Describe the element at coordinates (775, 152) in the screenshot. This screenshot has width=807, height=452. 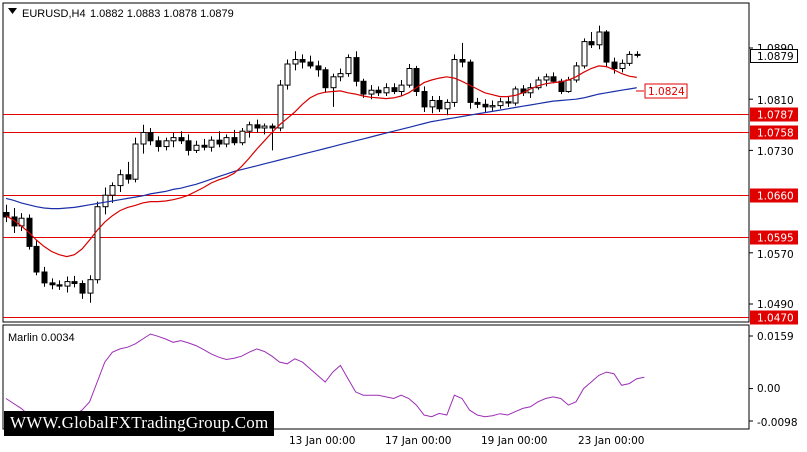
I see `price-tick: 1.0730` at that location.